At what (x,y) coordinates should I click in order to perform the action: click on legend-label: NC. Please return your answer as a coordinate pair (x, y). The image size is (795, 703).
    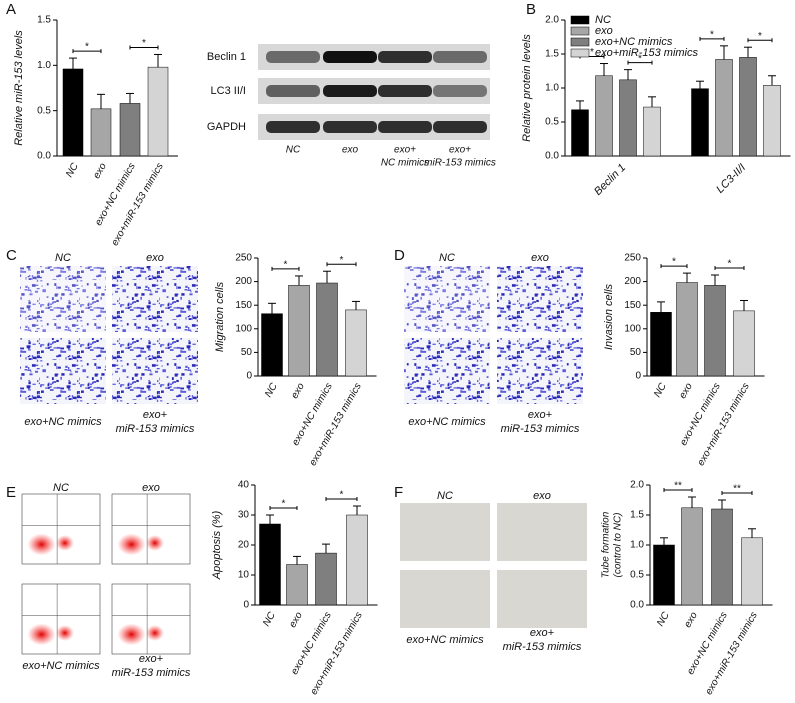
    Looking at the image, I should click on (603, 20).